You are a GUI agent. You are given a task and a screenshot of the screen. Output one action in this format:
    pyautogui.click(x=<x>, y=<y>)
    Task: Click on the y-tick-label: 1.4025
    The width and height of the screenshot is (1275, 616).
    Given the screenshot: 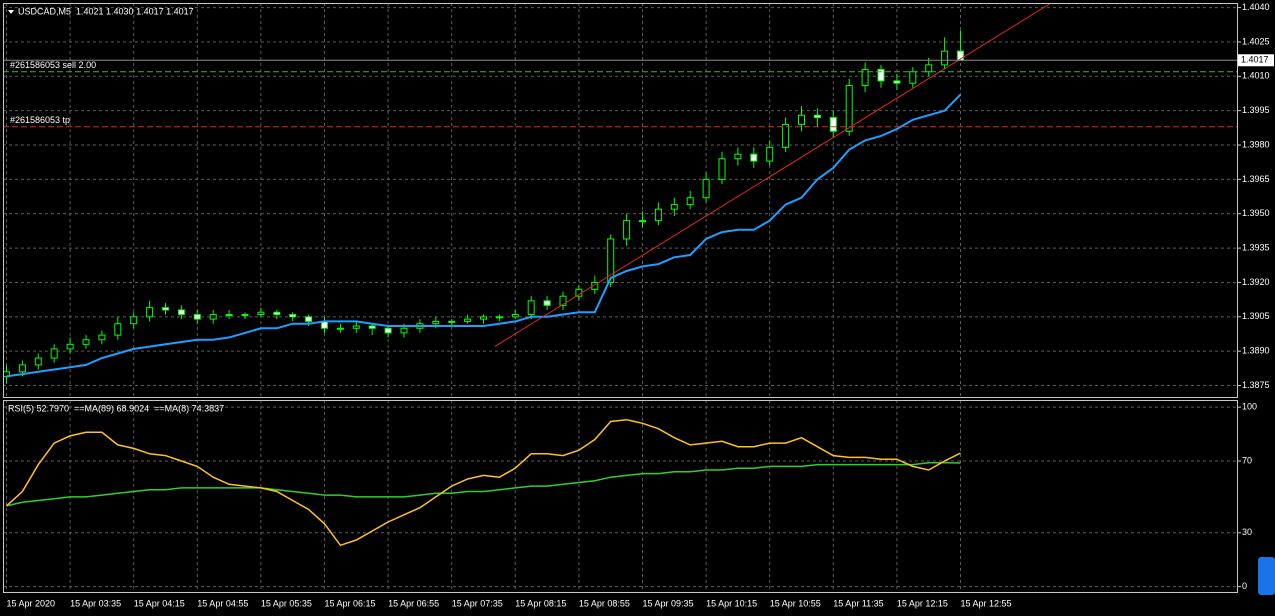 What is the action you would take?
    pyautogui.click(x=1256, y=41)
    